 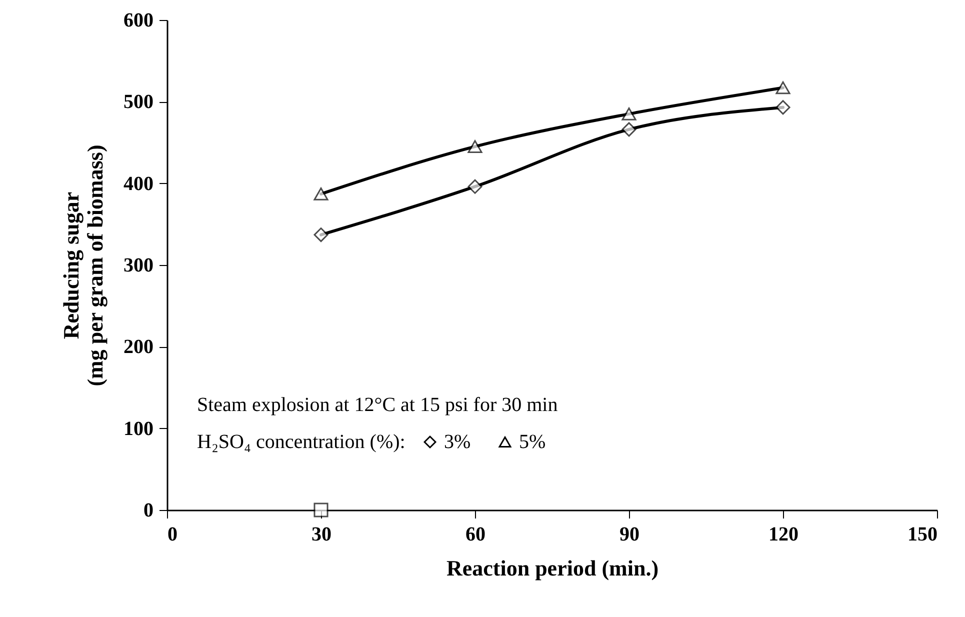 I want to click on y-tick-label: 100, so click(x=139, y=429).